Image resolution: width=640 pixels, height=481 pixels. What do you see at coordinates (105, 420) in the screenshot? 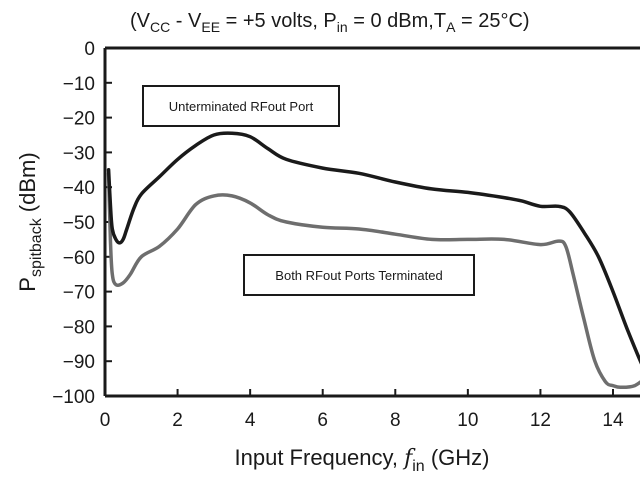
I see `x-tick-label: 0` at bounding box center [105, 420].